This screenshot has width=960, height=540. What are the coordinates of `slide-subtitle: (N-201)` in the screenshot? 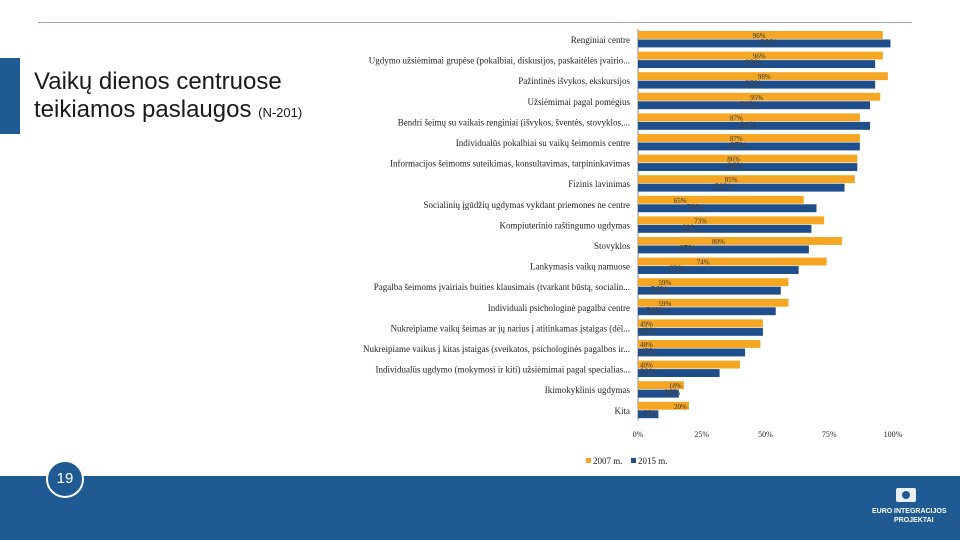 It's located at (280, 112).